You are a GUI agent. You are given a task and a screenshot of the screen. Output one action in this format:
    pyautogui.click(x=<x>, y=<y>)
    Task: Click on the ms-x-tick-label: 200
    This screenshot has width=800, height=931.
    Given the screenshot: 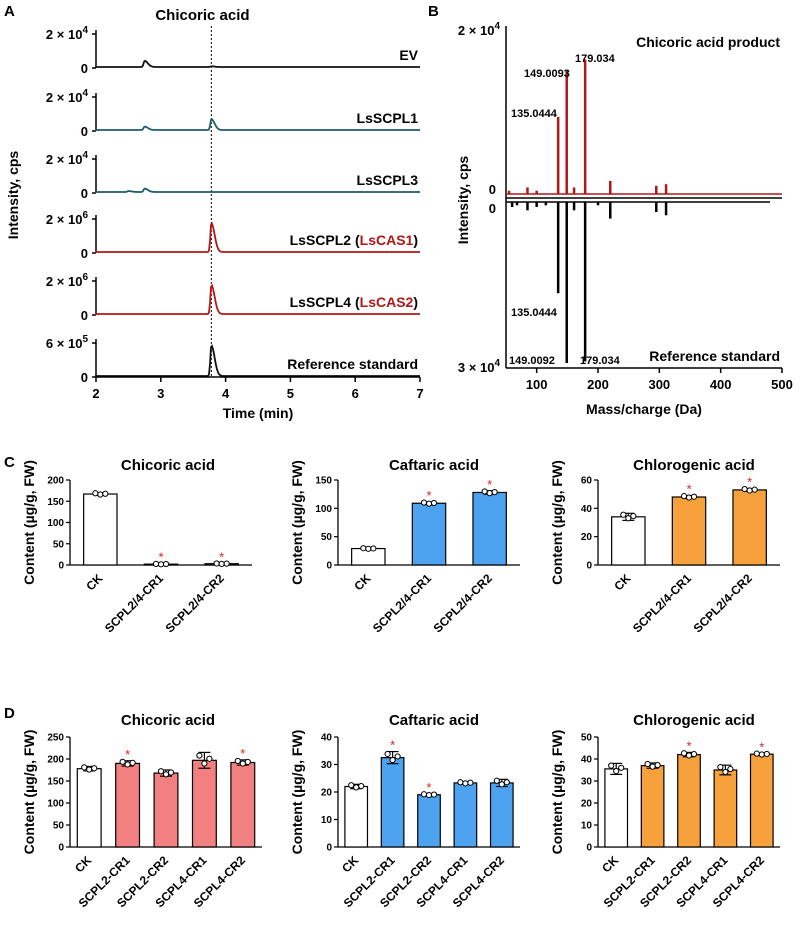 What is the action you would take?
    pyautogui.click(x=598, y=384)
    